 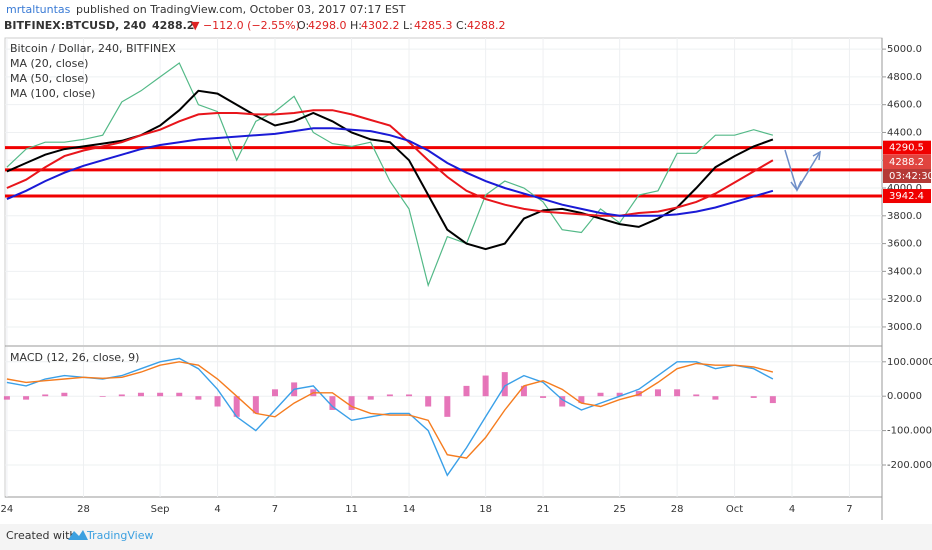 What do you see at coordinates (904, 216) in the screenshot?
I see `y-tick-label: 3800.0` at bounding box center [904, 216].